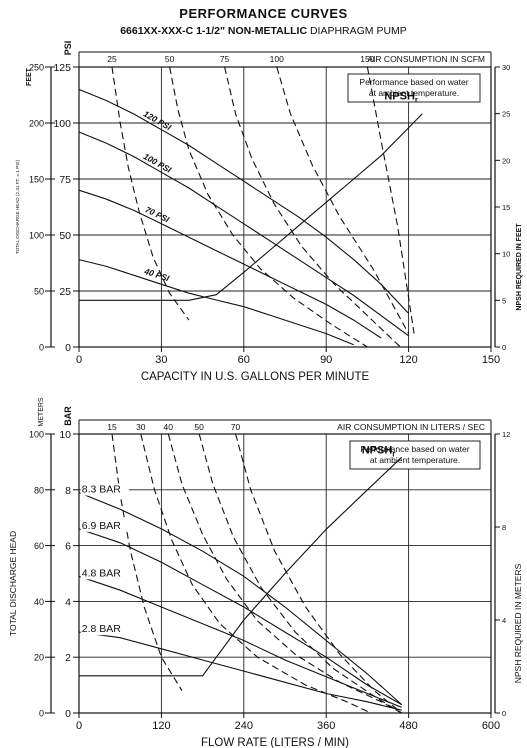 The width and height of the screenshot is (527, 748). Describe the element at coordinates (39, 490) in the screenshot. I see `left-outer-tick-label: 80` at that location.